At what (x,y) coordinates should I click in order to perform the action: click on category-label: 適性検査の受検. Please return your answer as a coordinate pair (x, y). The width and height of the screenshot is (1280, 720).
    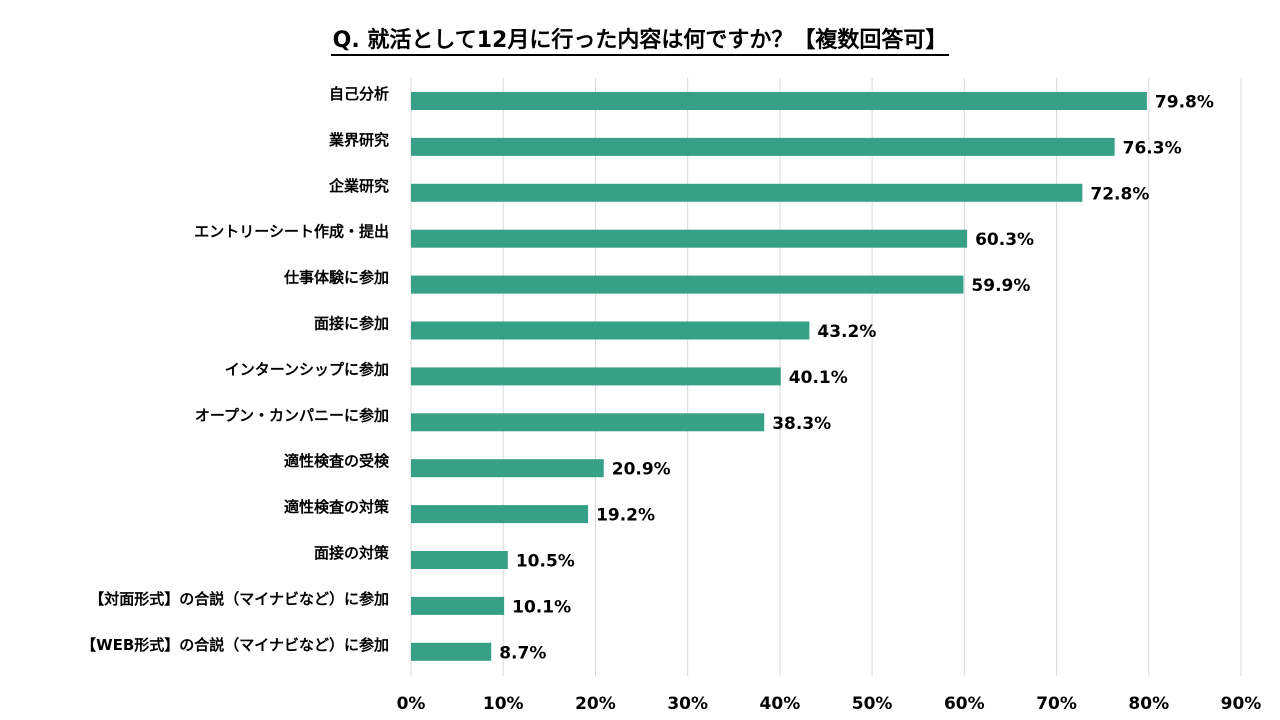
    Looking at the image, I should click on (337, 461).